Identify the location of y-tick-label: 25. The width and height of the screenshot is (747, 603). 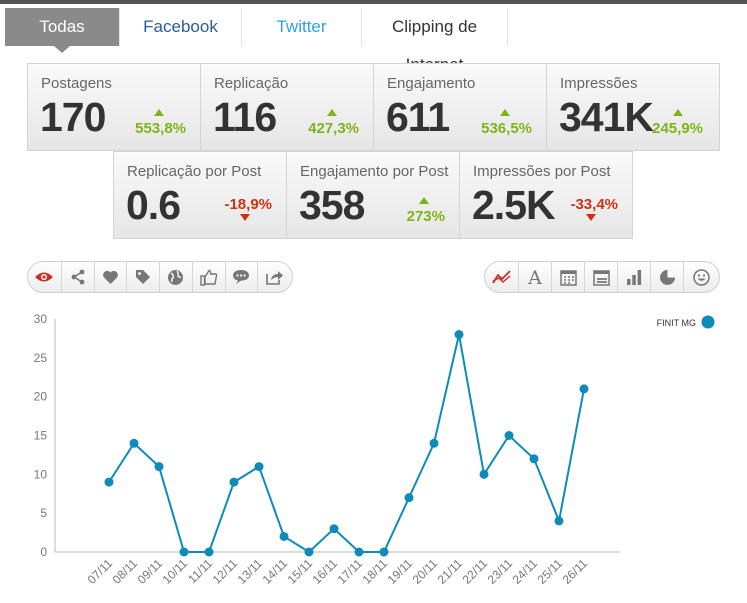
(41, 358).